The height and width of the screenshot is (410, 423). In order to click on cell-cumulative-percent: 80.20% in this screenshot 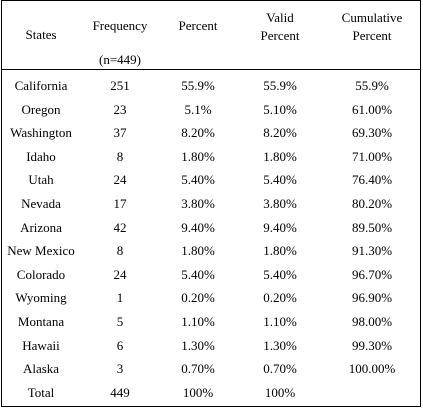, I will do `click(372, 203)`.